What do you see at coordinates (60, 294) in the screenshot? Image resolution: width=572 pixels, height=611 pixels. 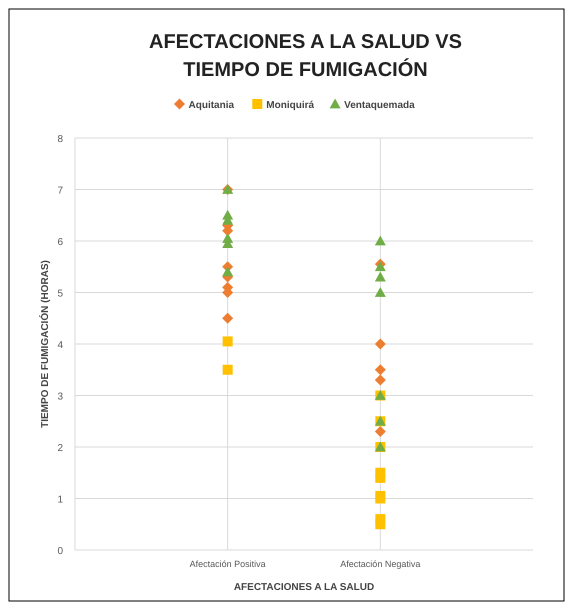 I see `y-tick-label: 5` at bounding box center [60, 294].